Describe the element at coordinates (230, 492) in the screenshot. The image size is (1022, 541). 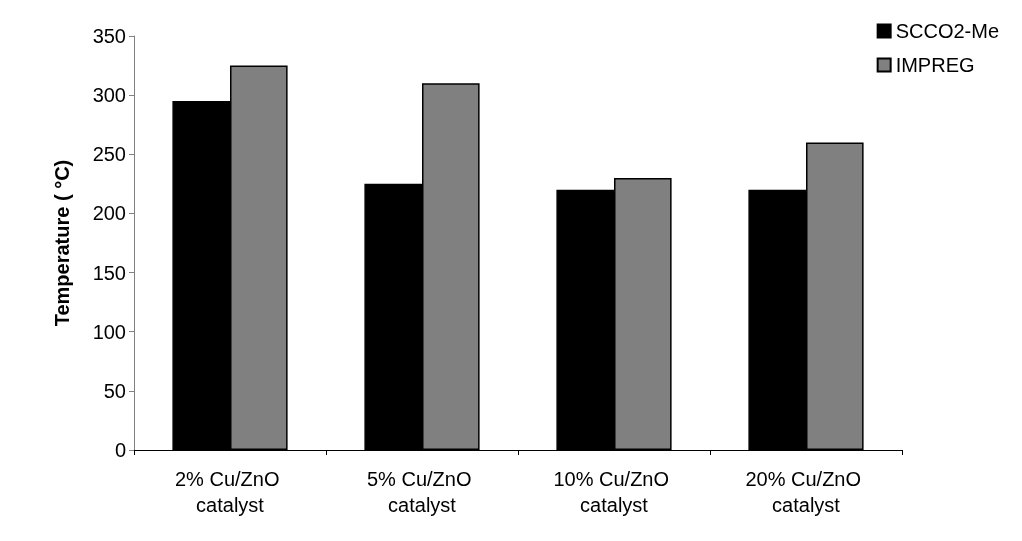
I see `x-tick-label: 2% Cu/ZnO catalyst` at that location.